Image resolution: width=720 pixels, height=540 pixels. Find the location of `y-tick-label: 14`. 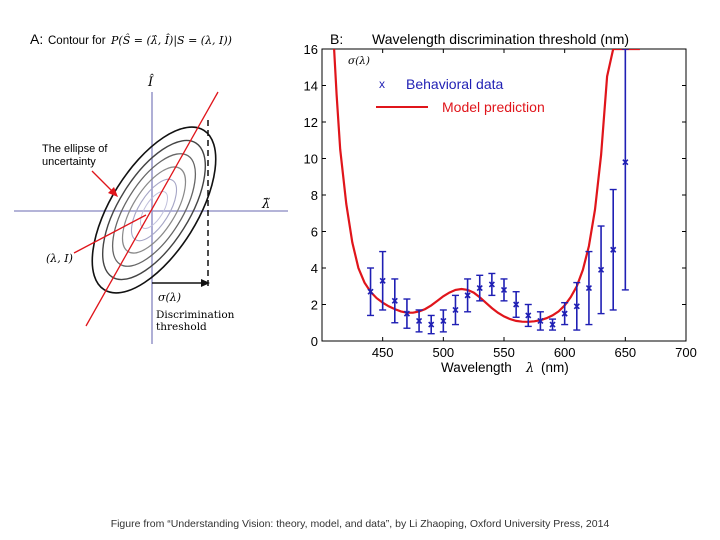

y-tick-label: 14 is located at coordinates (311, 86).